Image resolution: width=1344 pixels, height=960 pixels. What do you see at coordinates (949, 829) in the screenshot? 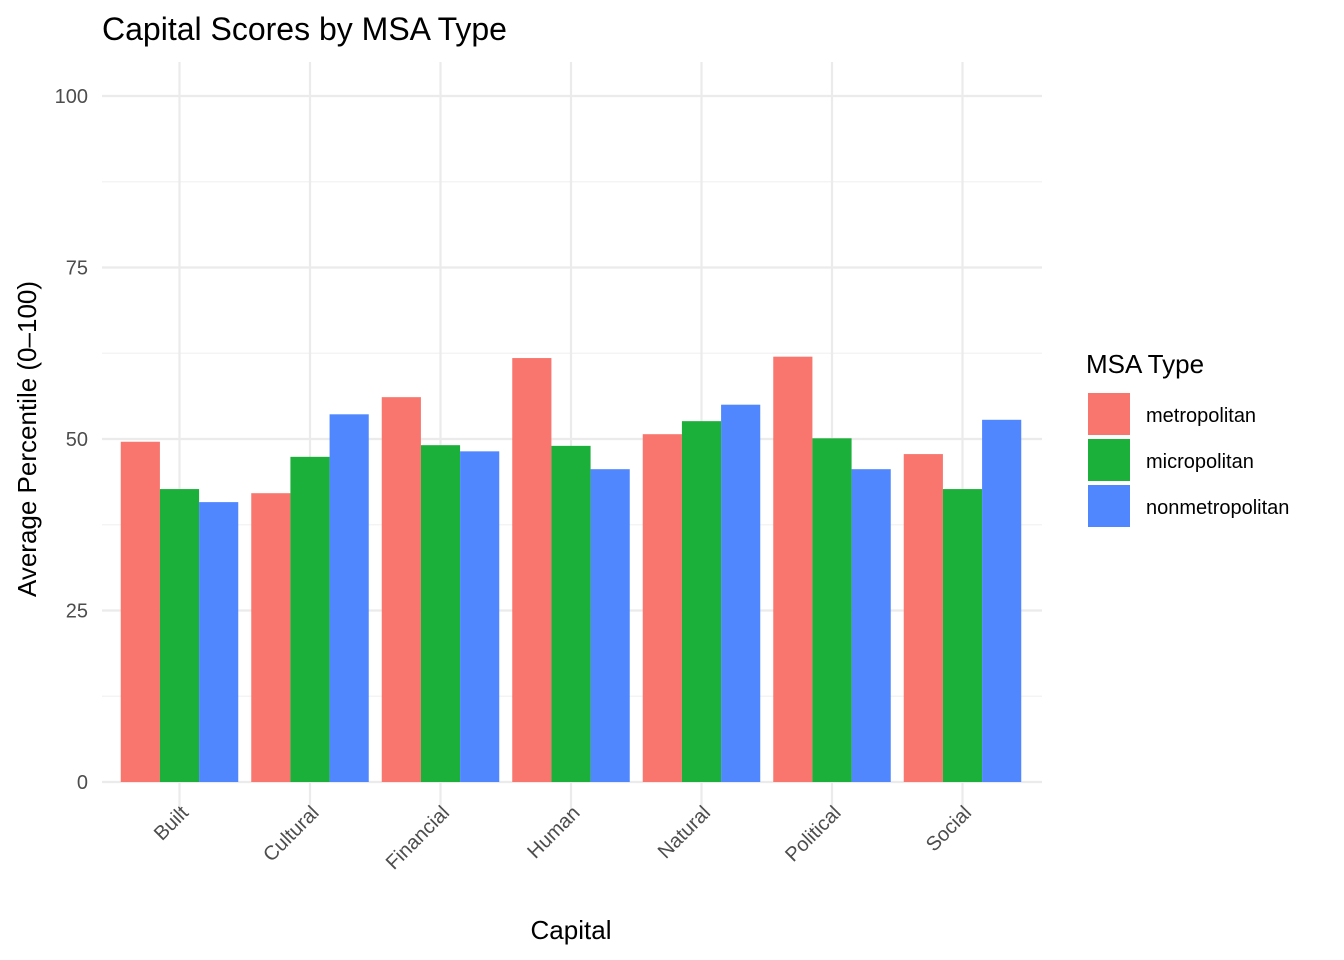
I see `x-tick-label: Social` at bounding box center [949, 829].